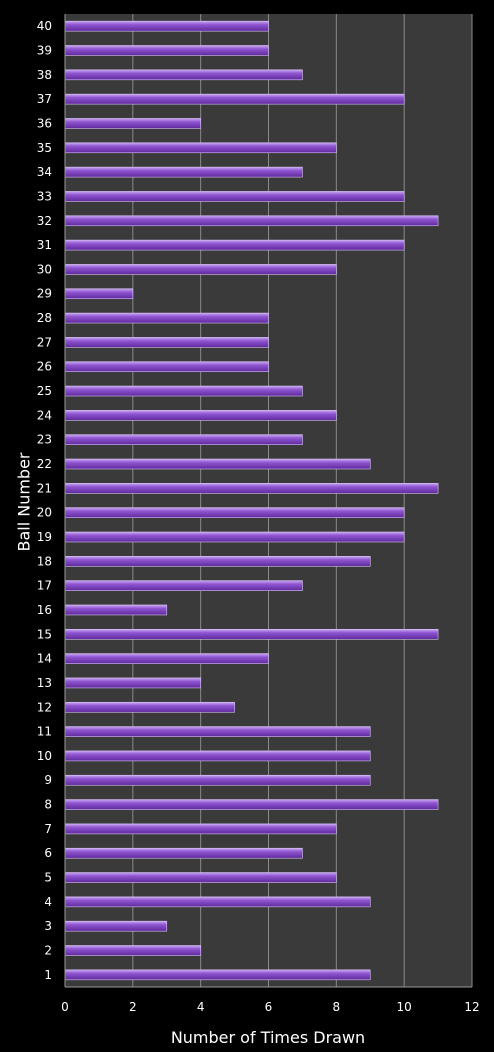 Image resolution: width=494 pixels, height=1052 pixels. I want to click on y-tick-label: 40, so click(44, 26).